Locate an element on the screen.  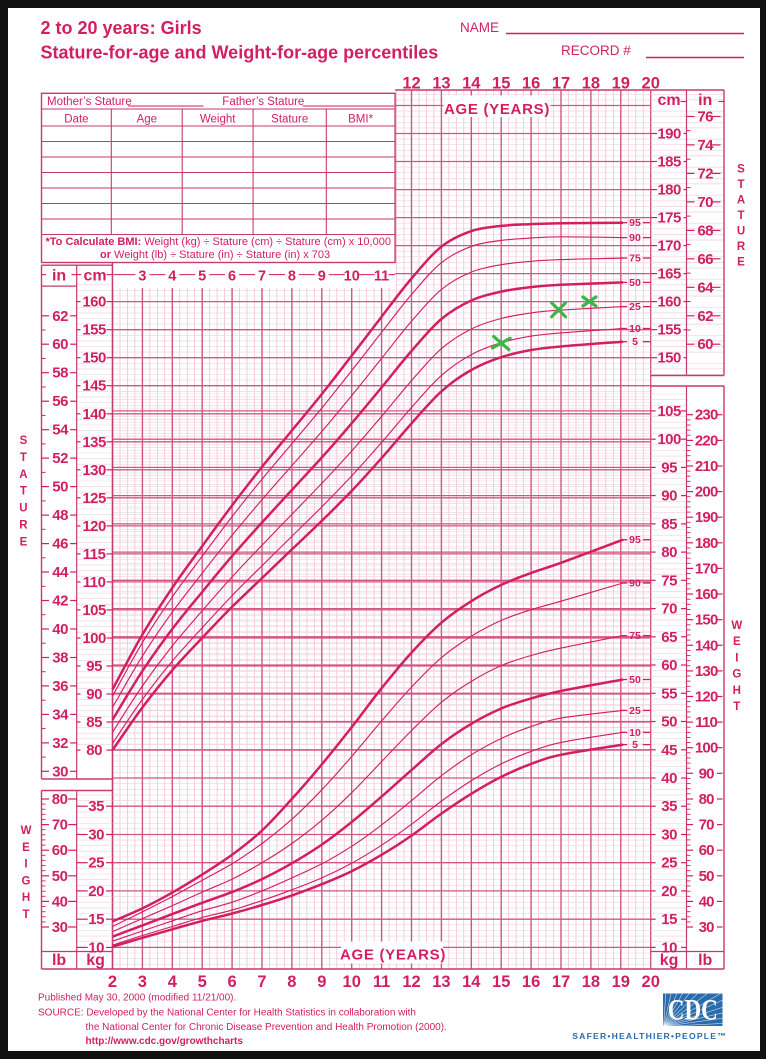
svg-text: in is located at coordinates (705, 100).